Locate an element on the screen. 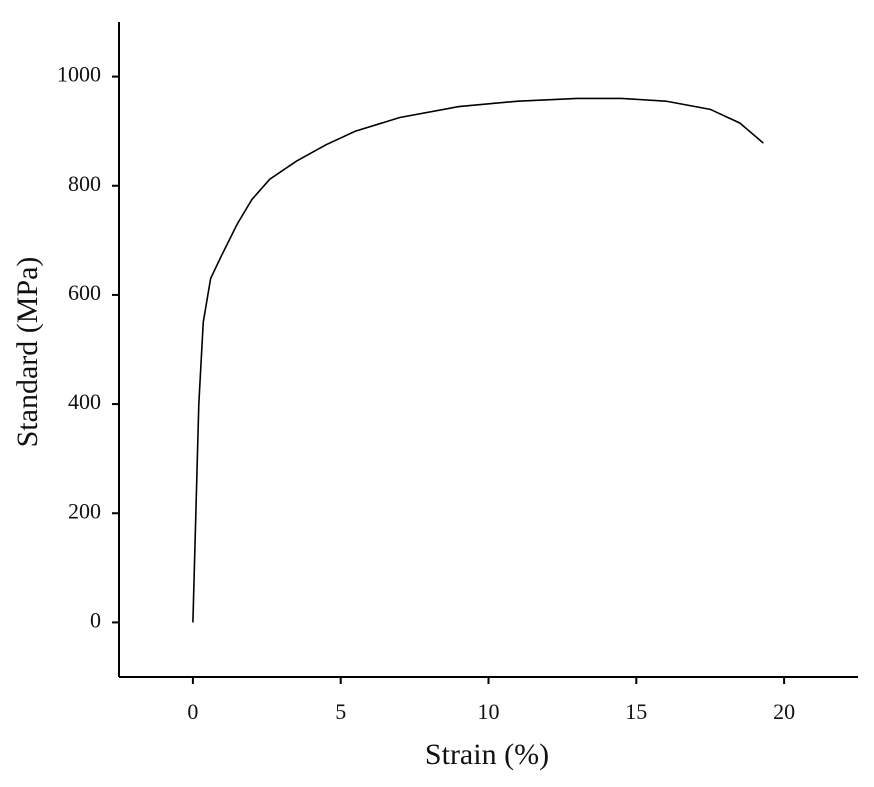  y-axis-title: Standard (MPa) is located at coordinates (27, 352).